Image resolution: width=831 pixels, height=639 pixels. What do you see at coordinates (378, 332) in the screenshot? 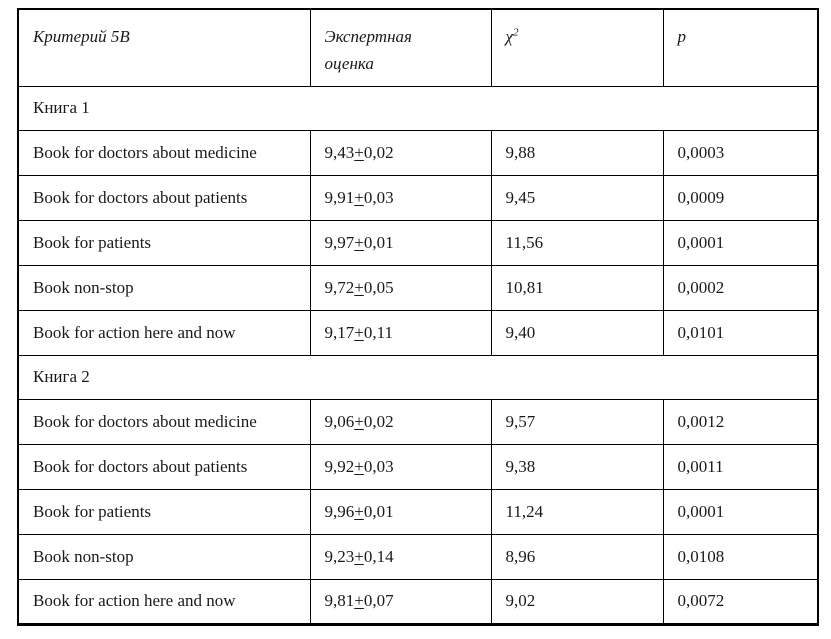
I see `score-error: 0,11` at bounding box center [378, 332].